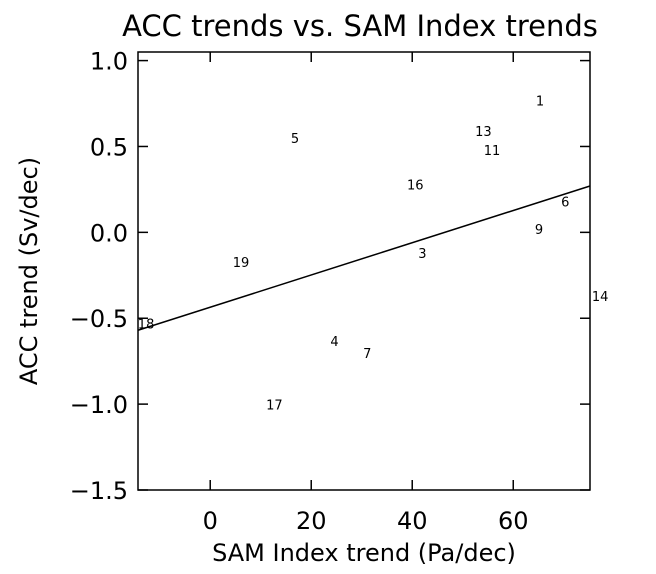 The height and width of the screenshot is (574, 656). Describe the element at coordinates (334, 342) in the screenshot. I see `point-label: 4` at that location.